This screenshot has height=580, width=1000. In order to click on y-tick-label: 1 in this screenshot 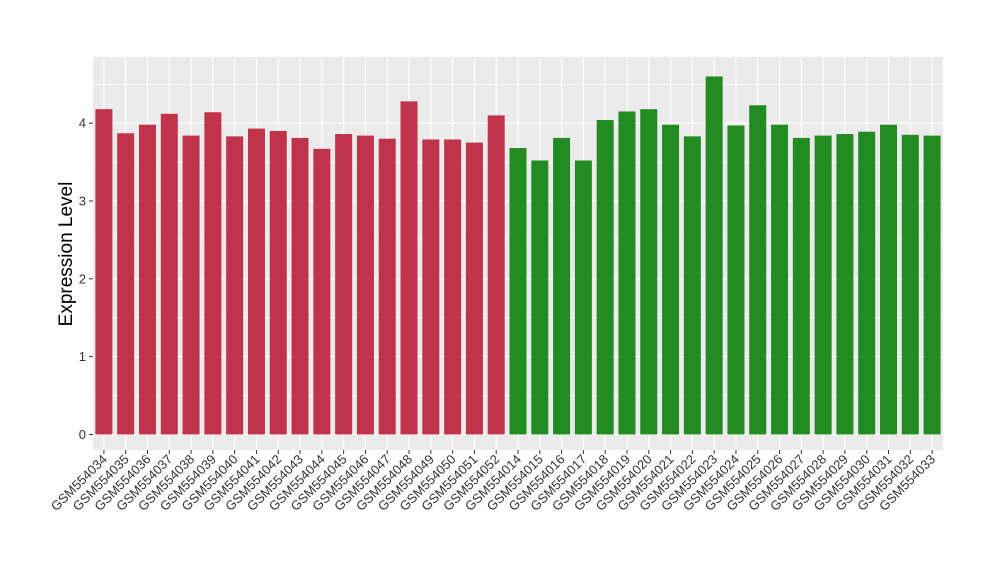, I will do `click(82, 356)`.